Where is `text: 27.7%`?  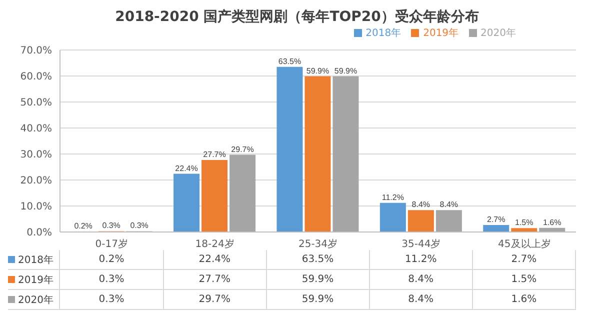
text: 27.7% is located at coordinates (214, 154).